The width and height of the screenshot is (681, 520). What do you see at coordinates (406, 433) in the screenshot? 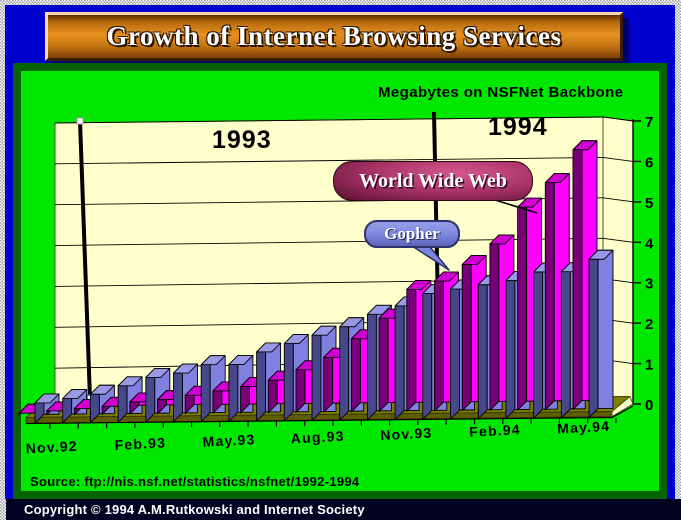
I see `svg-text: Nov.93` at bounding box center [406, 433].